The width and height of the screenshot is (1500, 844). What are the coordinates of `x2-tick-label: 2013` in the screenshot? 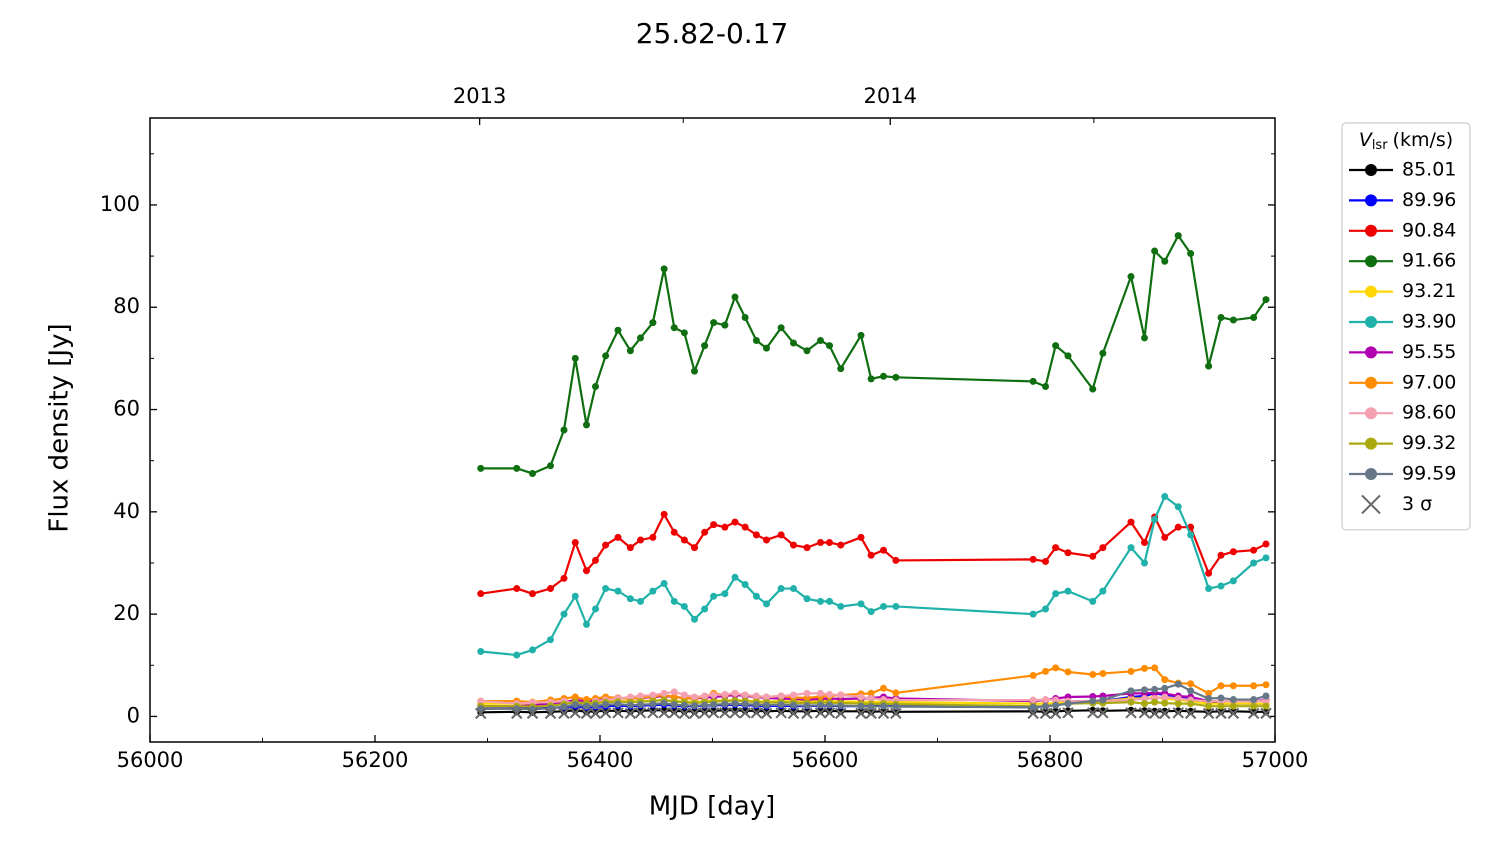 It's located at (479, 96).